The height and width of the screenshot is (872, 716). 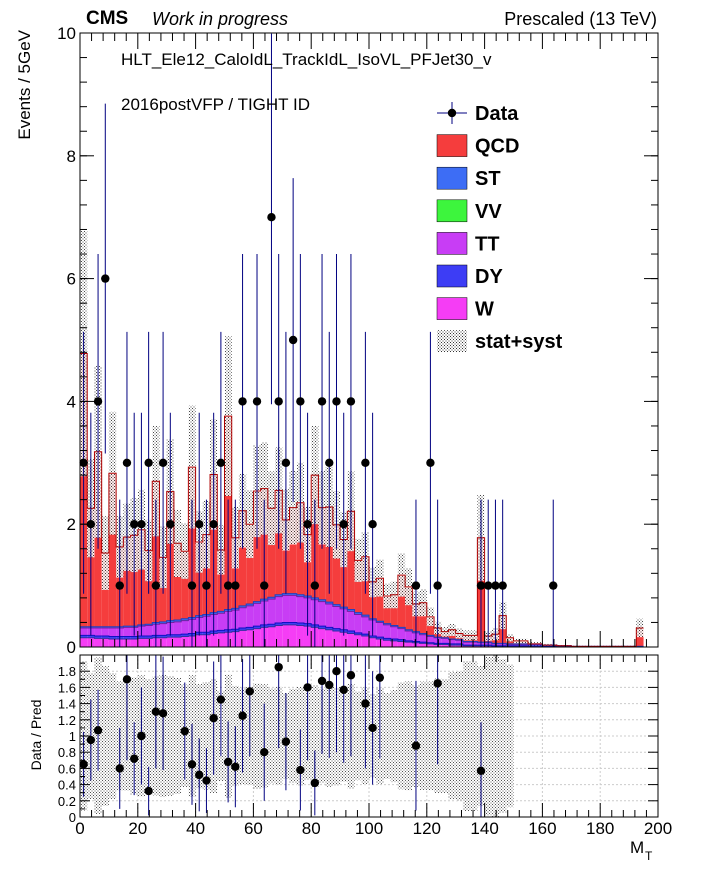 I want to click on legend-swatch-tt, so click(x=452, y=243).